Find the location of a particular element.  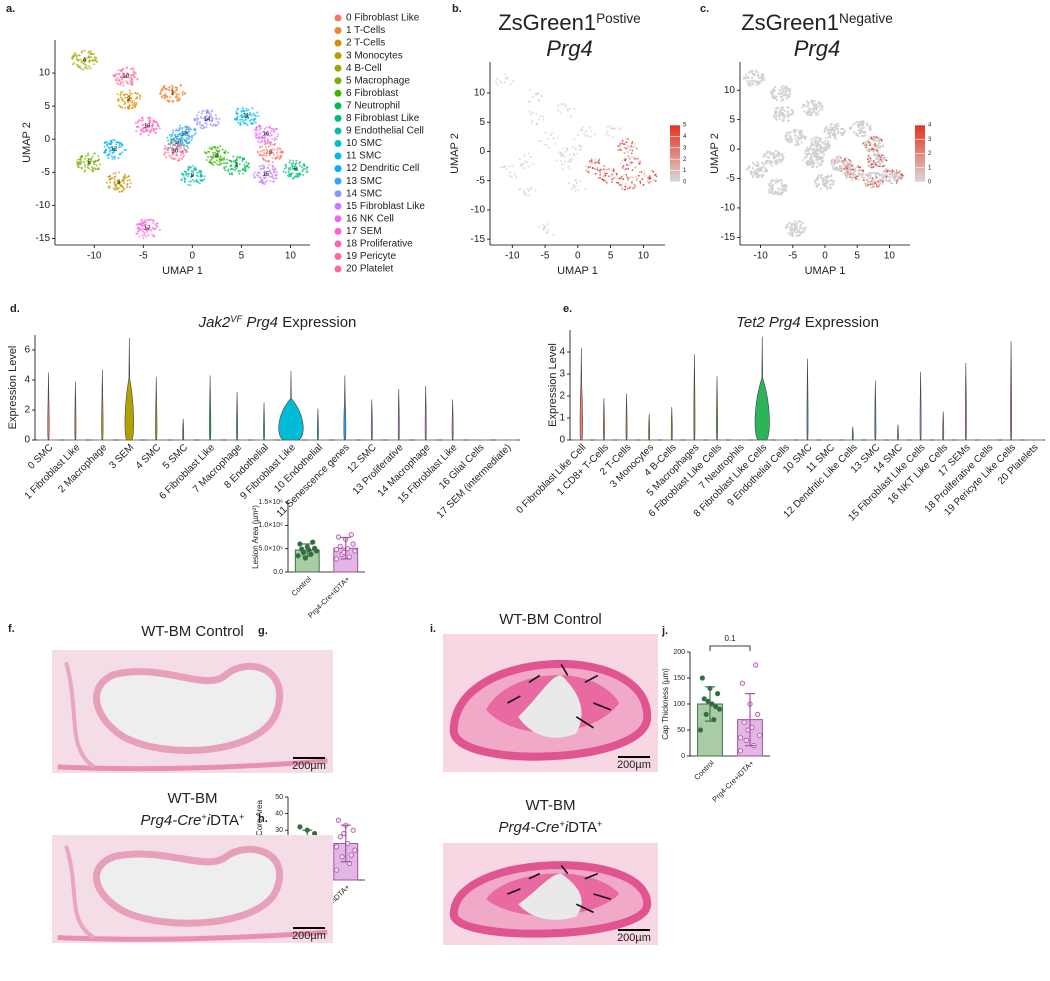

x-tick-label: 5 is located at coordinates (242, 256).